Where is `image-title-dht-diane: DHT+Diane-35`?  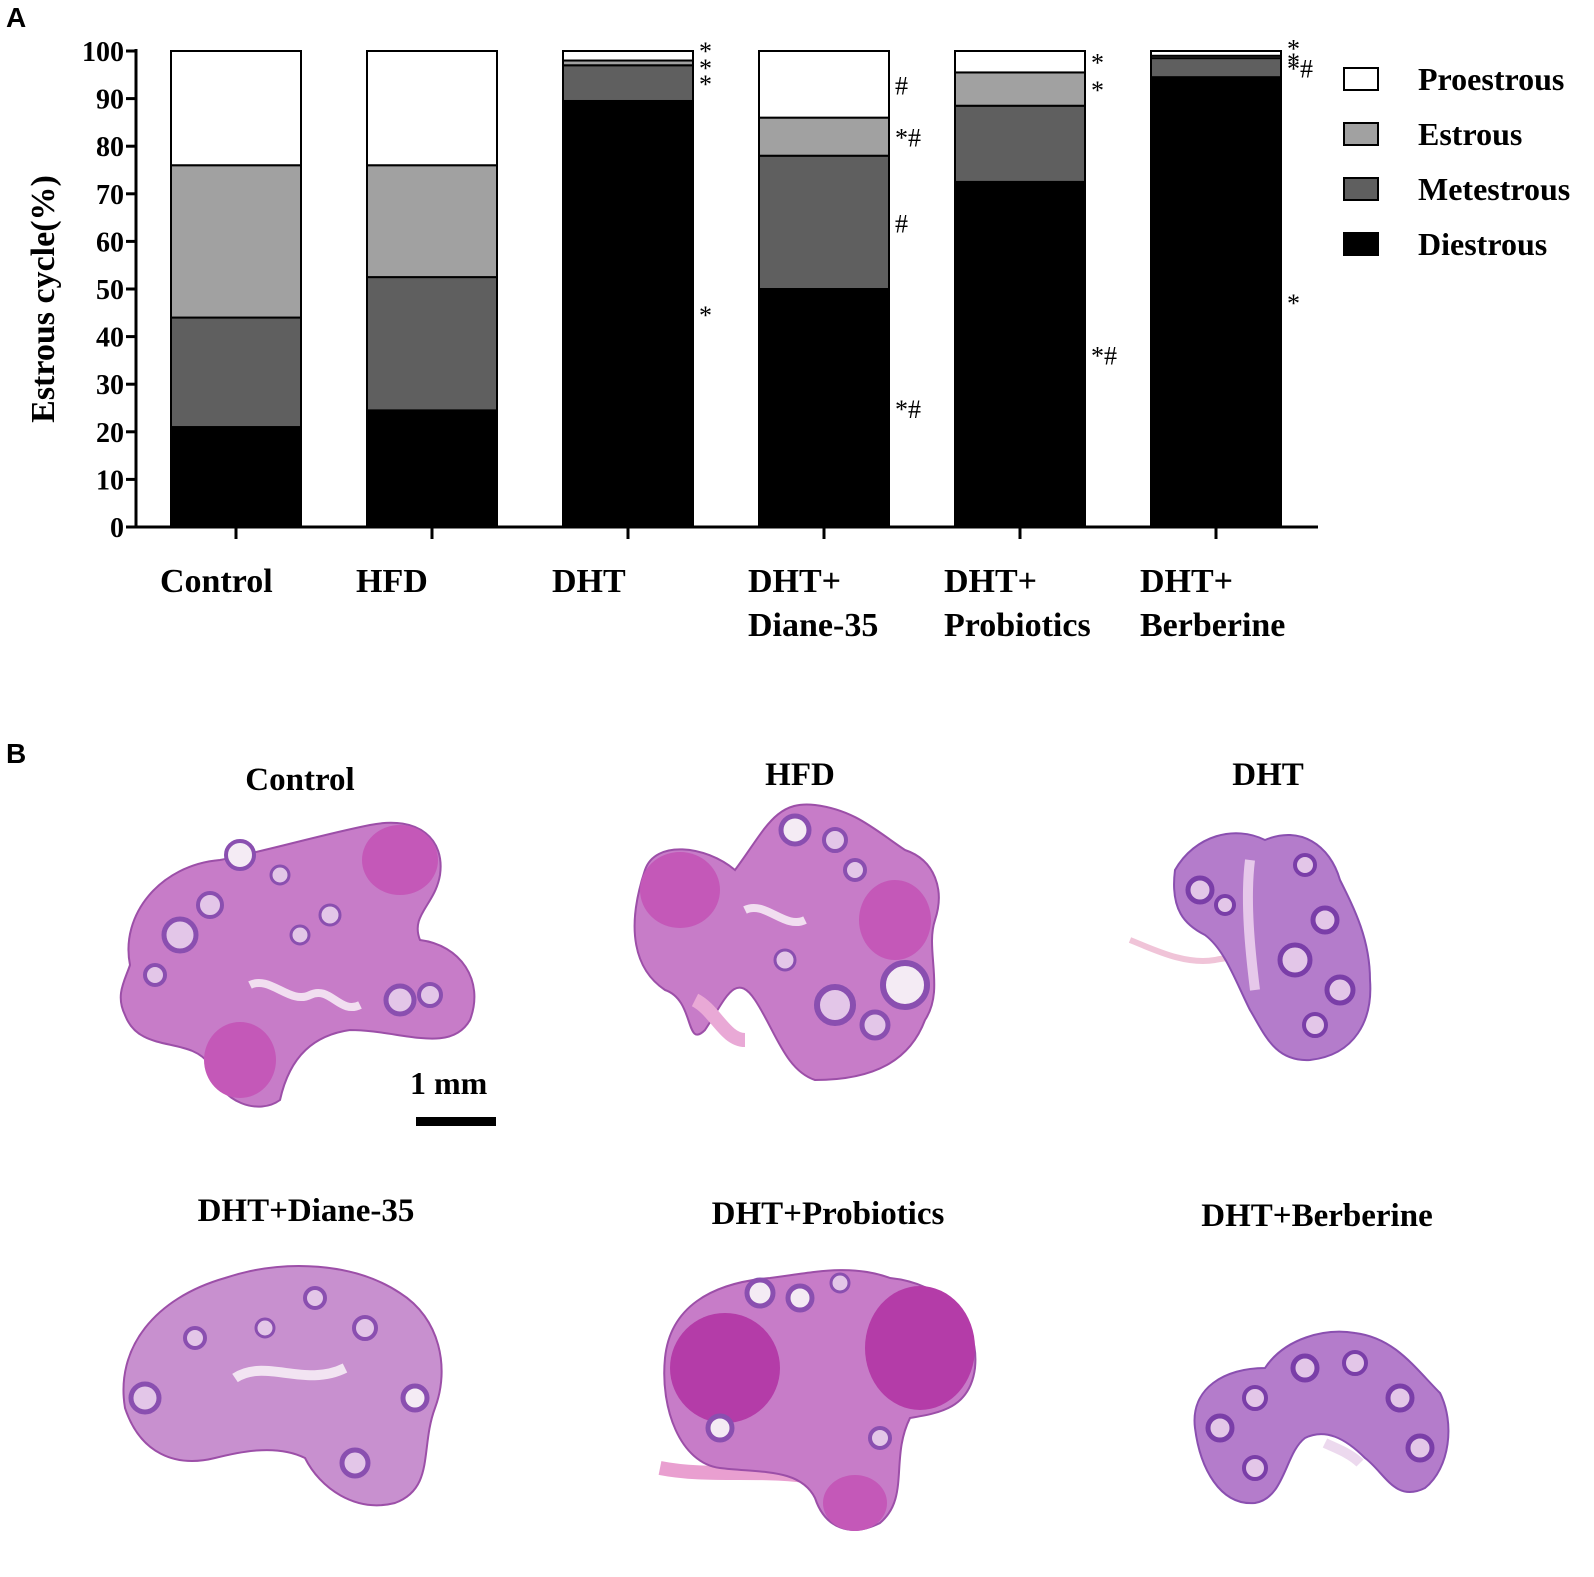
image-title-dht-diane: DHT+Diane-35 is located at coordinates (306, 1211).